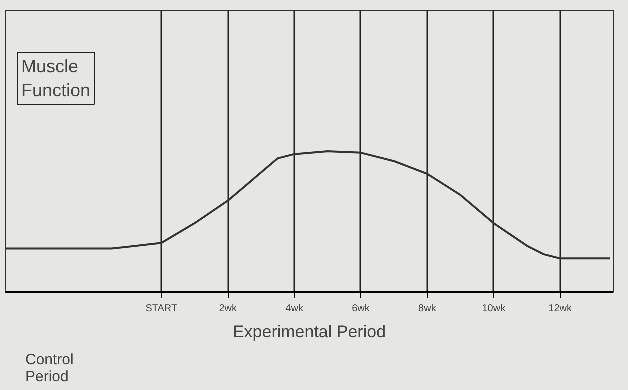 This screenshot has width=628, height=390. I want to click on x-tick-label: 4wk, so click(295, 309).